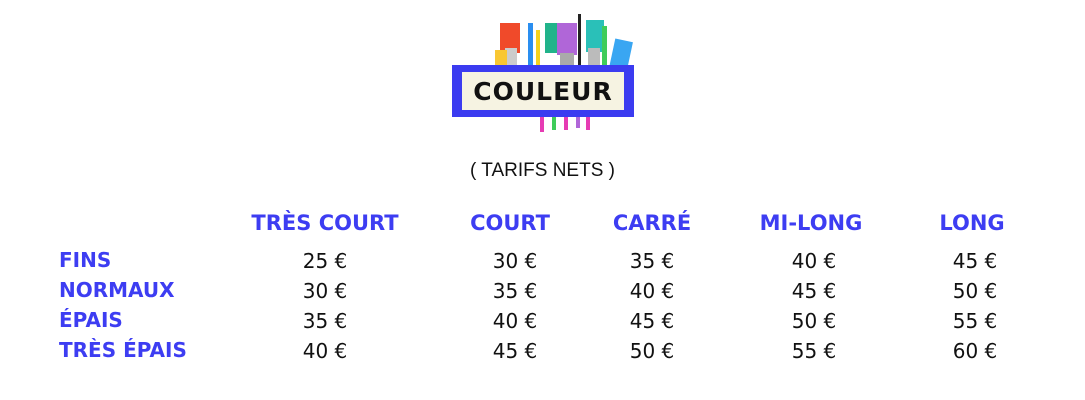 This screenshot has height=400, width=1085. What do you see at coordinates (652, 223) in the screenshot?
I see `column-header-carre: CARRÉ` at bounding box center [652, 223].